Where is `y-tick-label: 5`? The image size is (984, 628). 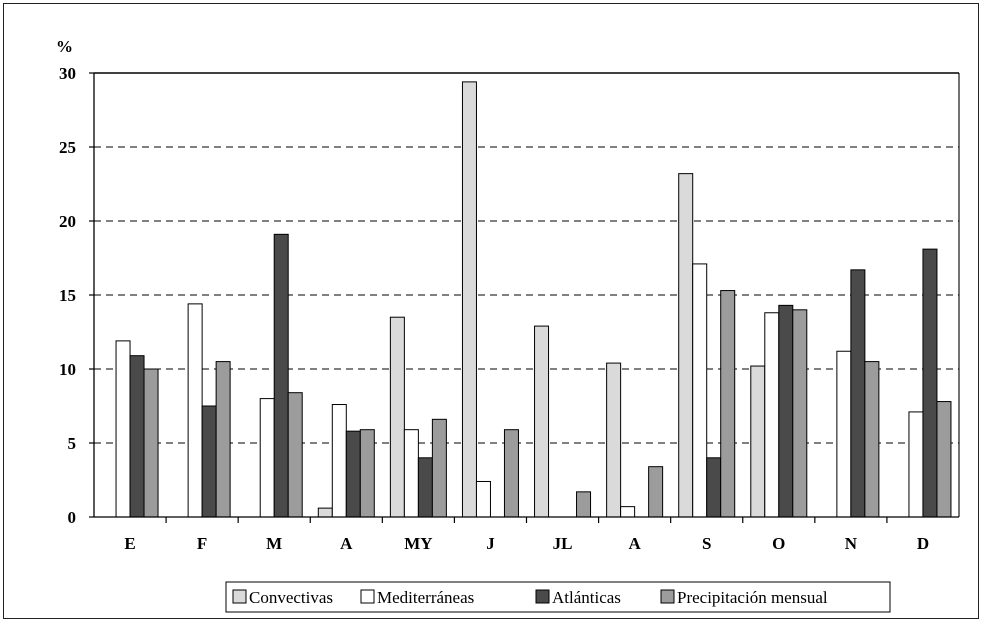
y-tick-label: 5 is located at coordinates (72, 443).